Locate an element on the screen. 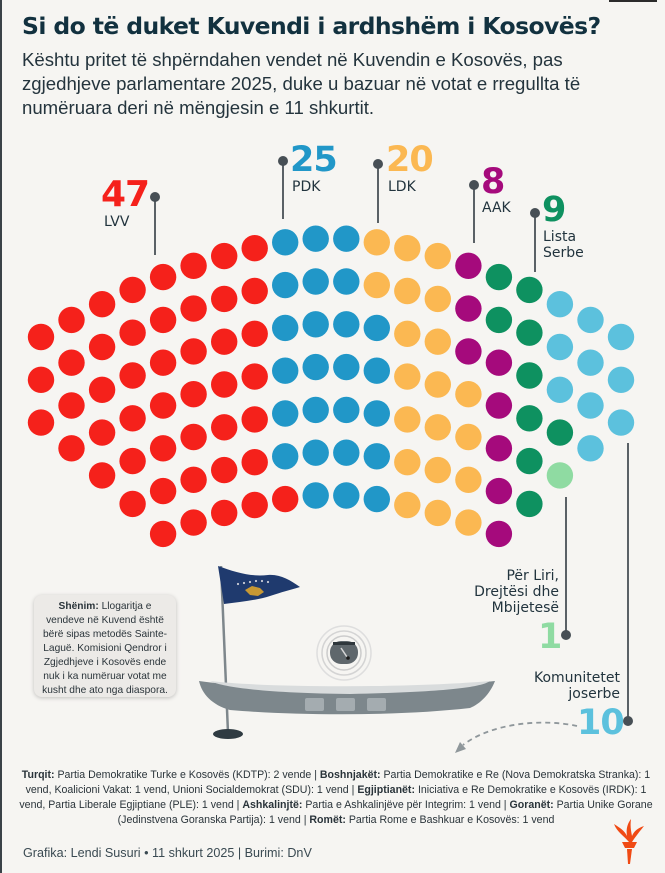  pdk-seat-count: 25 is located at coordinates (314, 160).